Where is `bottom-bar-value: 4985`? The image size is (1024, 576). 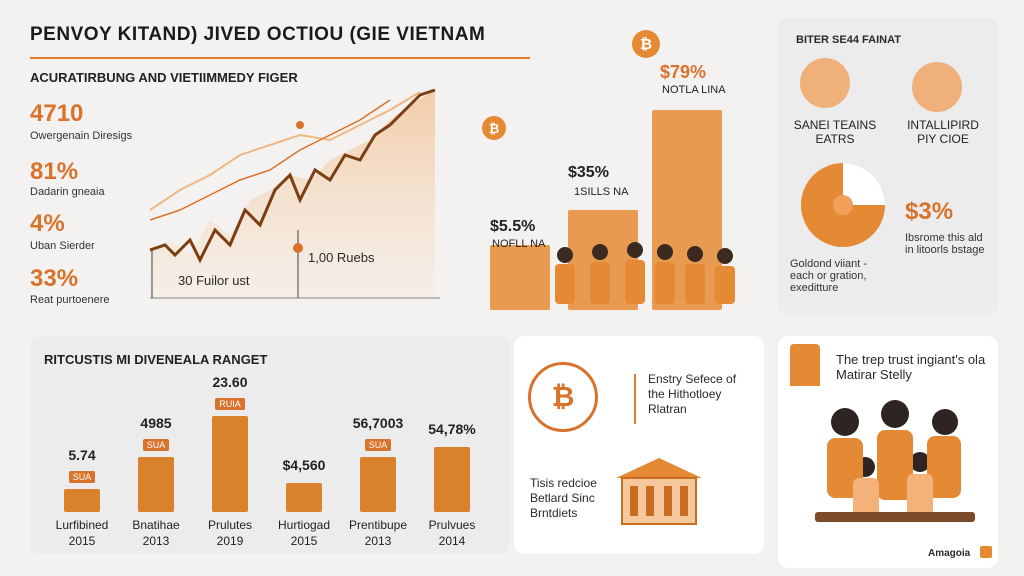
bottom-bar-value: 4985 is located at coordinates (156, 423).